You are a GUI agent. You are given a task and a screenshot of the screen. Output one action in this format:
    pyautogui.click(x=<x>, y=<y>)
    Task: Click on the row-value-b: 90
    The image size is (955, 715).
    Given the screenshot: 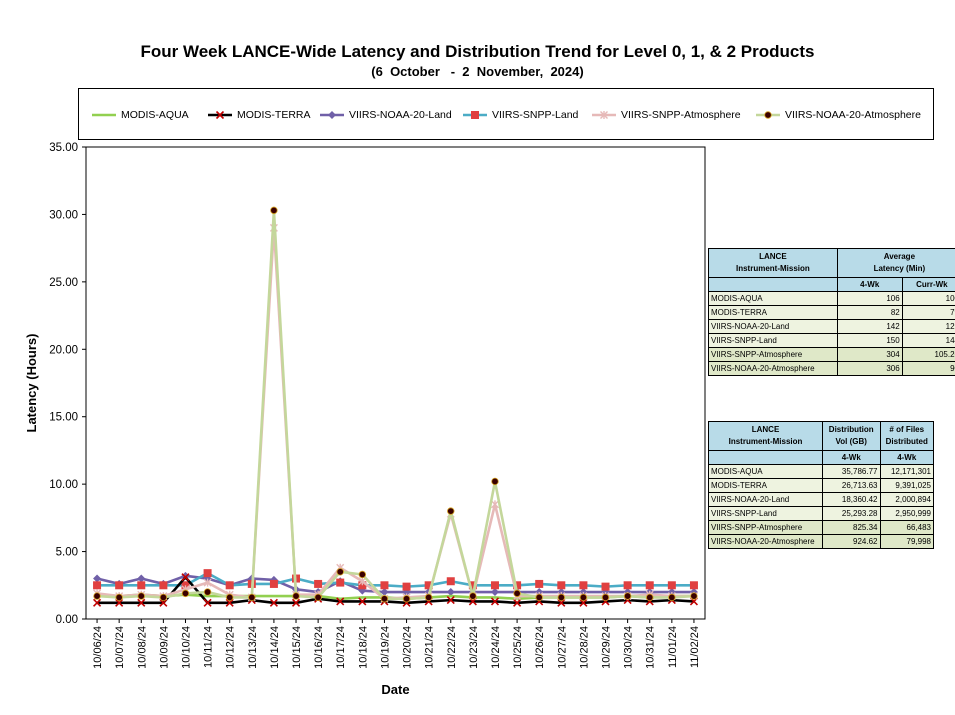 What is the action you would take?
    pyautogui.click(x=928, y=368)
    